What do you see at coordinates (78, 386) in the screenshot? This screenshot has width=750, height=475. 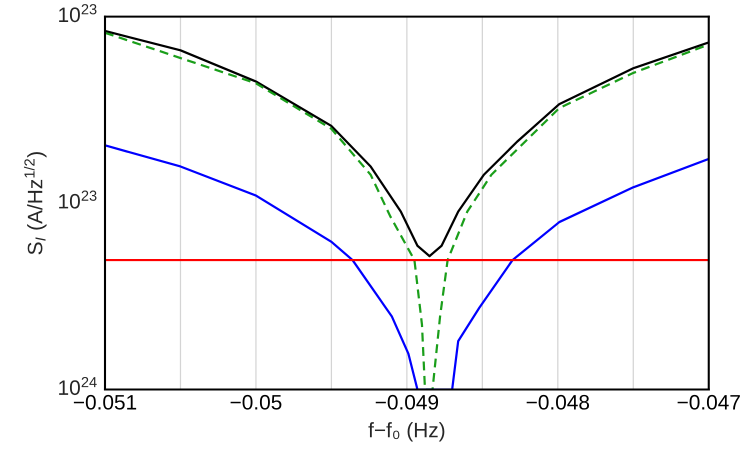 I see `text: 10$^{24}$` at bounding box center [78, 386].